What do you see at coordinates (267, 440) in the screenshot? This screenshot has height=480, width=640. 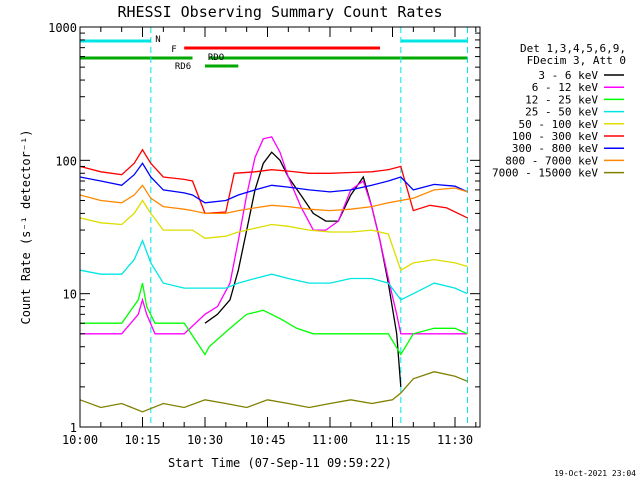 I see `x-tick-label: 10:45` at bounding box center [267, 440].